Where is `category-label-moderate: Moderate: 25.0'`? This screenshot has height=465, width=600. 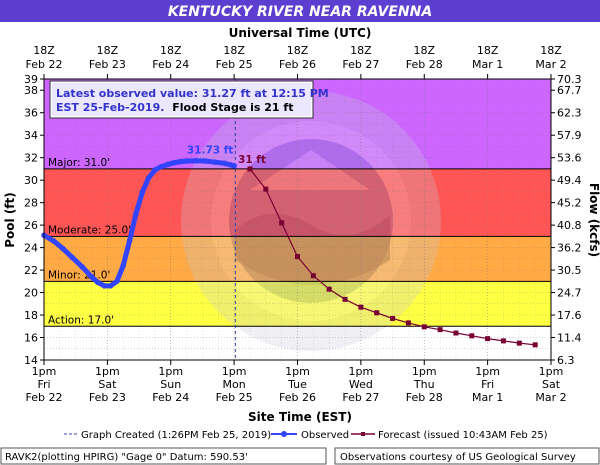
category-label-moderate: Moderate: 25.0' is located at coordinates (89, 230).